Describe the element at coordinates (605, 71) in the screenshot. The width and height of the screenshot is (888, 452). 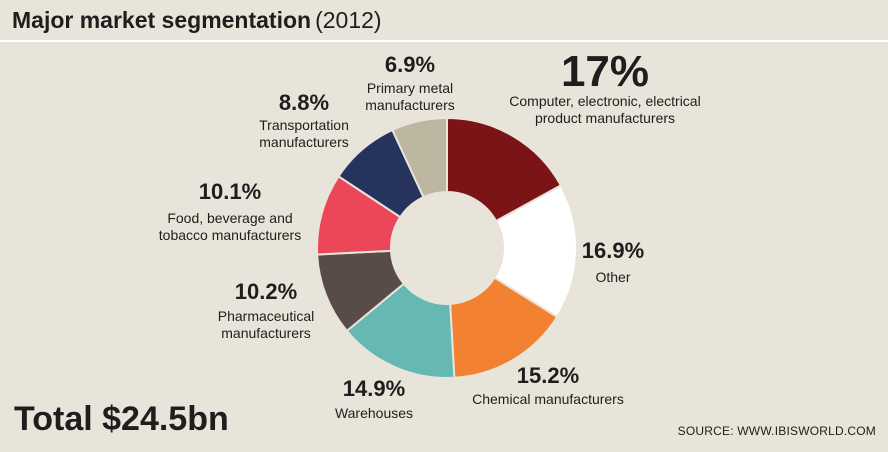
I see `slice-percent-label-1: 17%` at that location.